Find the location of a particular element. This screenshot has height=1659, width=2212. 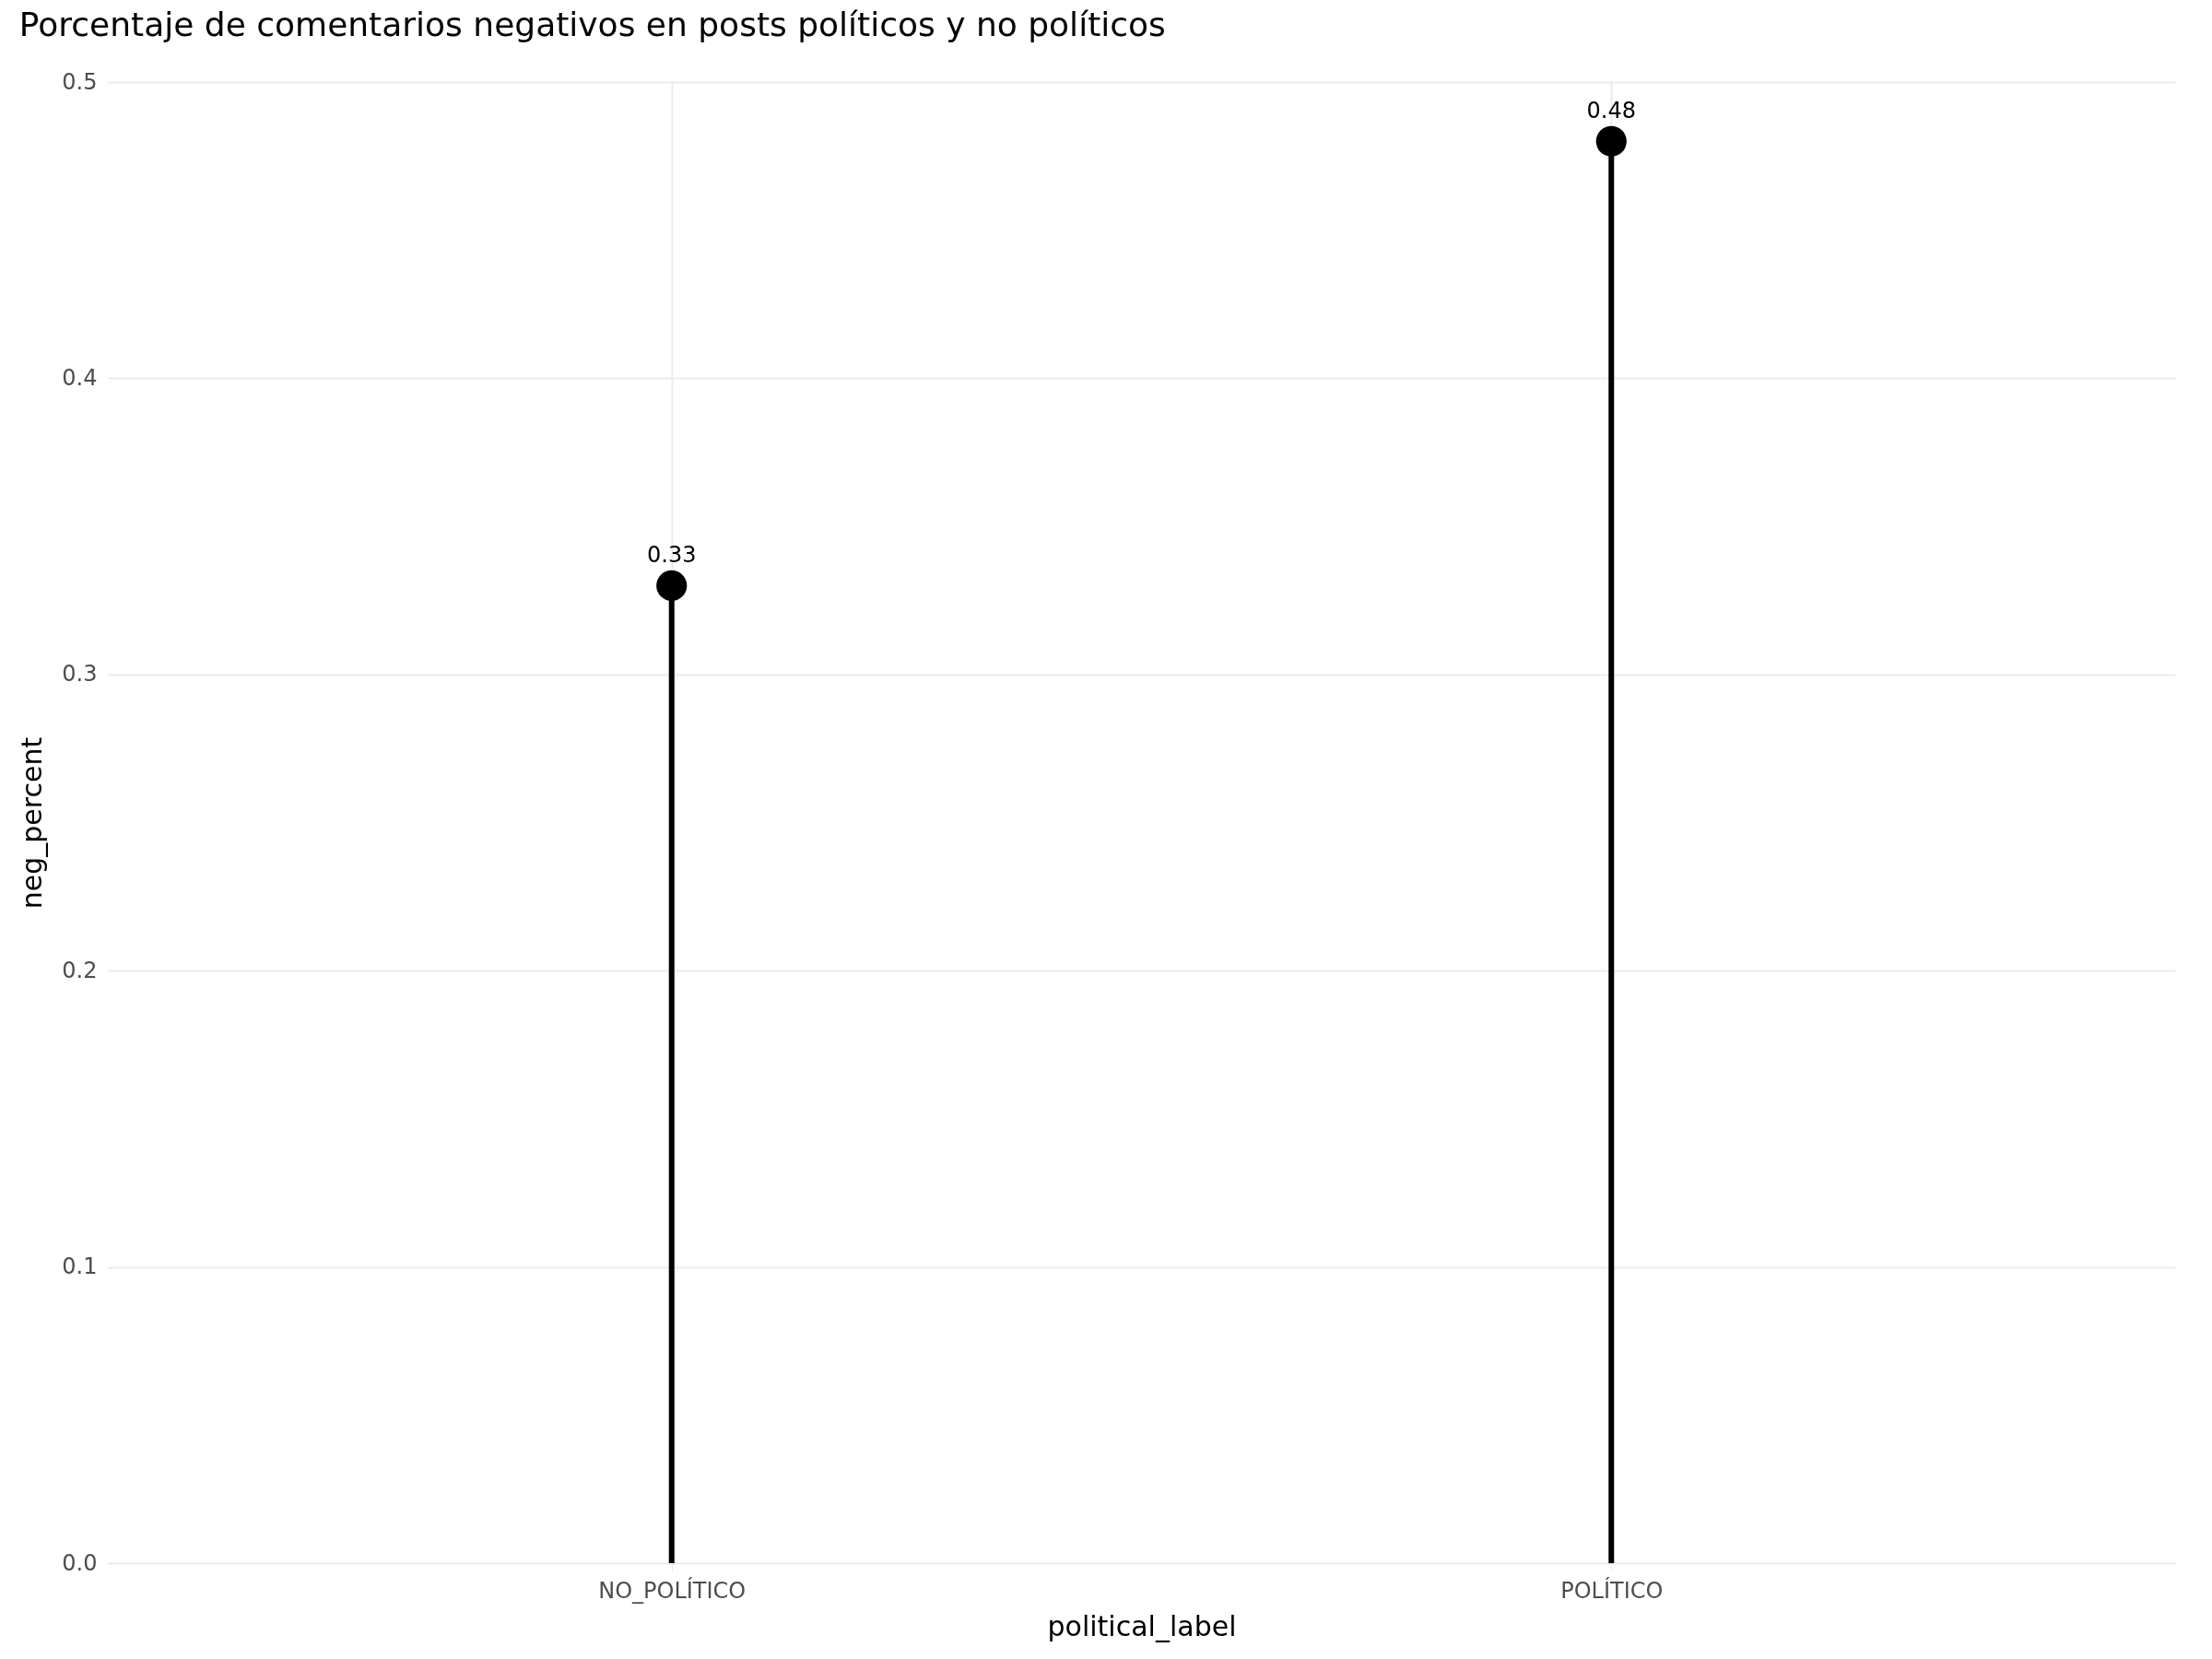

data-label: 0.48 is located at coordinates (1611, 111).